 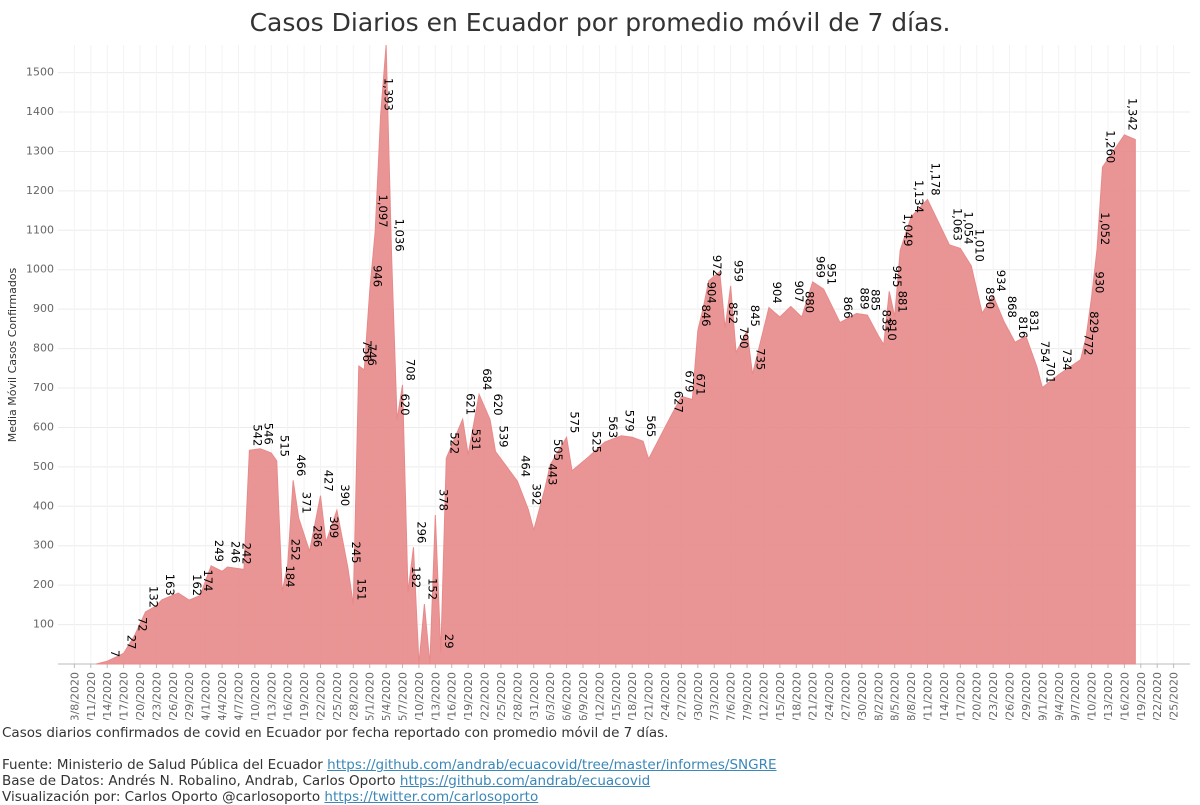 I want to click on x-tick-label: 8/5/2020, so click(x=895, y=696).